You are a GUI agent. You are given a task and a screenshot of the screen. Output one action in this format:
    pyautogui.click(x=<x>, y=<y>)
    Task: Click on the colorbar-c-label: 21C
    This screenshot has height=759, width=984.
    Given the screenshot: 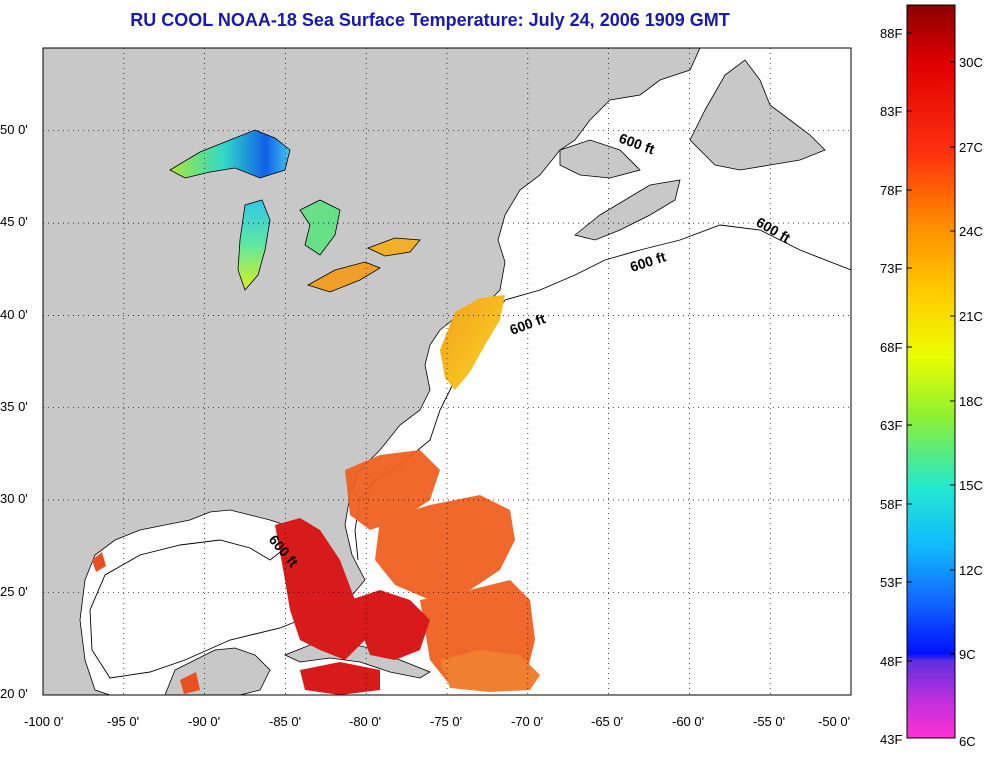 What is the action you would take?
    pyautogui.click(x=971, y=316)
    